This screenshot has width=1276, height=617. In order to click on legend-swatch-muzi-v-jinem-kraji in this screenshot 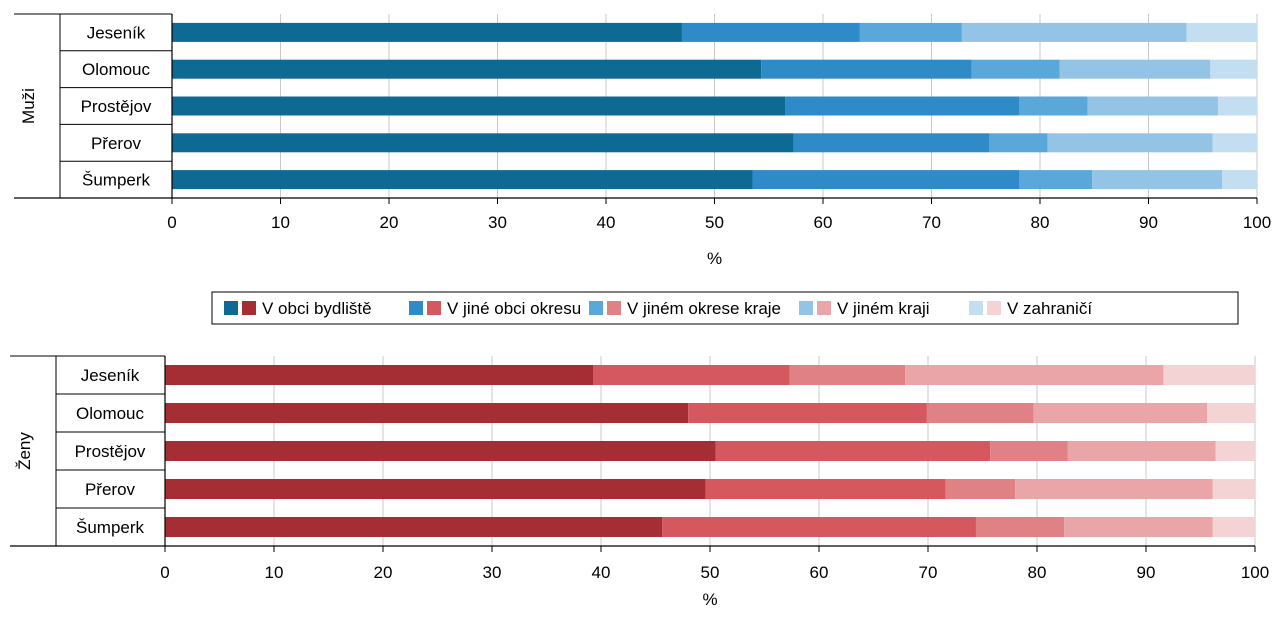, I will do `click(806, 308)`.